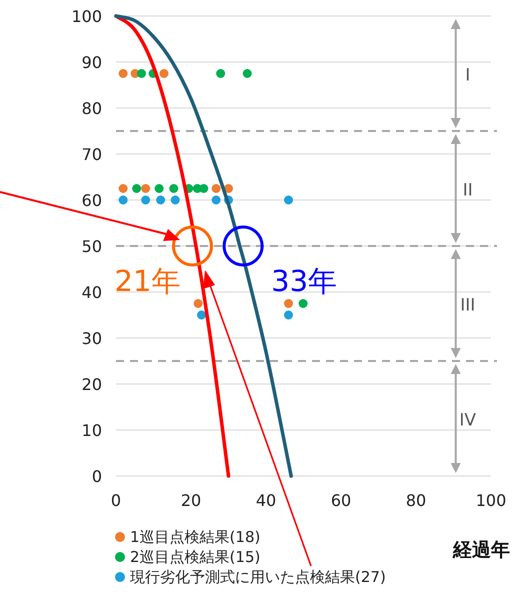 Image resolution: width=516 pixels, height=594 pixels. I want to click on x-tick-label: 100, so click(491, 500).